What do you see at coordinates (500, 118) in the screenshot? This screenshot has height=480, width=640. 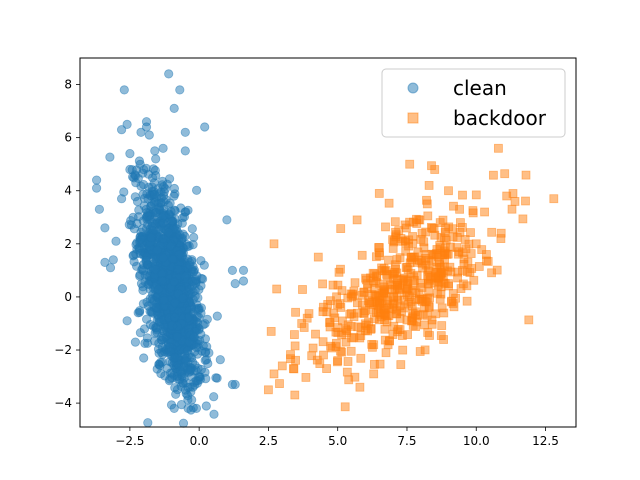 I see `legend-label-backdoor: backdoor` at bounding box center [500, 118].